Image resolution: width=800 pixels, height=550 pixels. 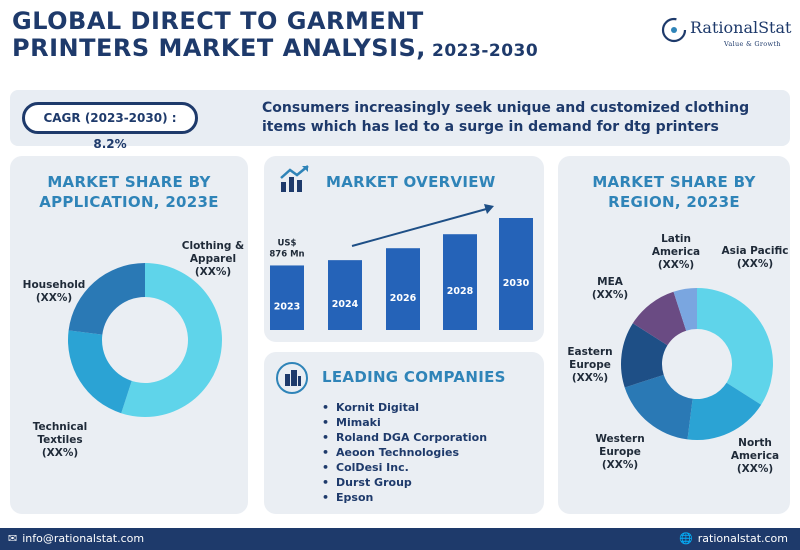 I want to click on company-item: ColDesi Inc., so click(x=404, y=467).